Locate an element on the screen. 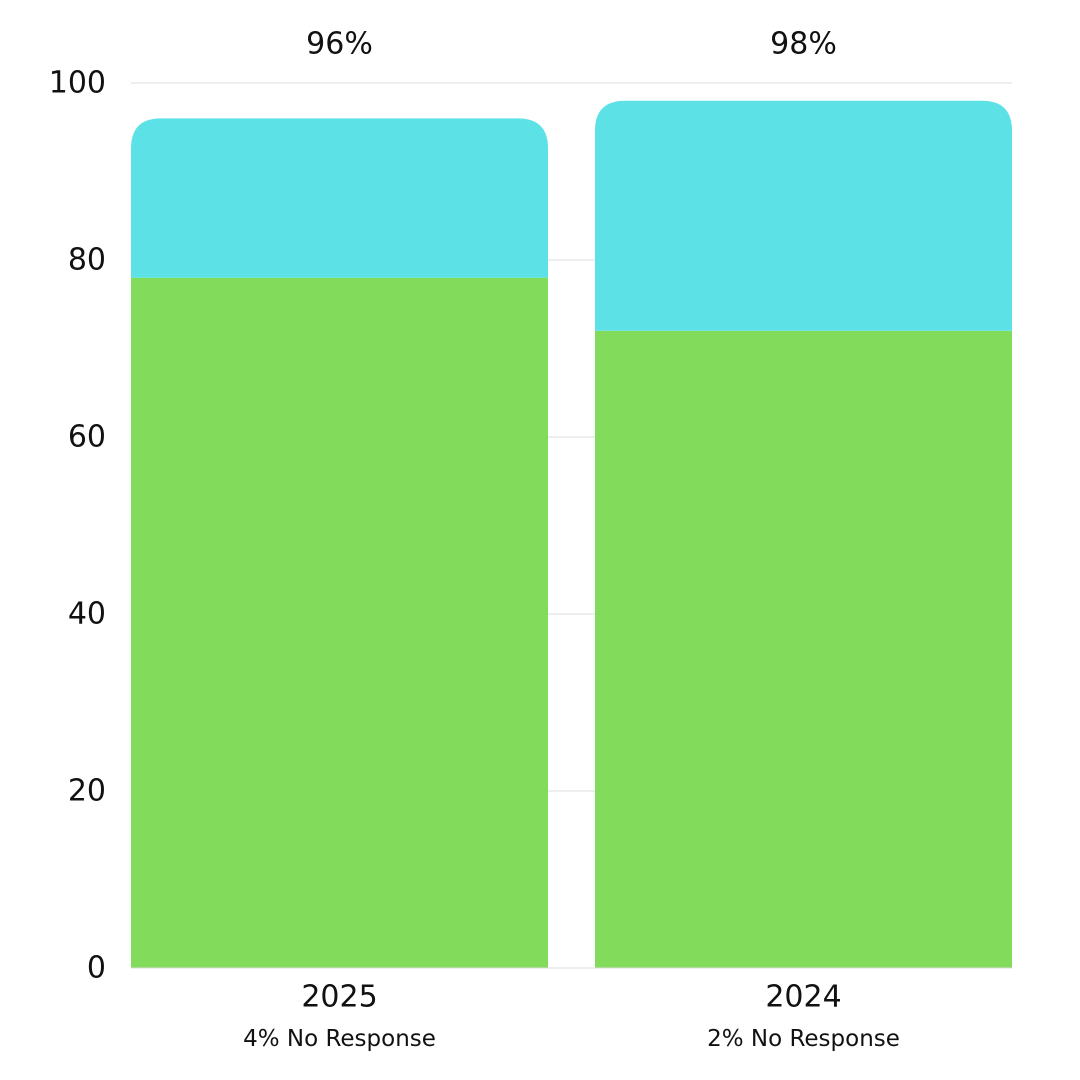 Image resolution: width=1080 pixels, height=1080 pixels. total-label-2024: 98% is located at coordinates (803, 44).